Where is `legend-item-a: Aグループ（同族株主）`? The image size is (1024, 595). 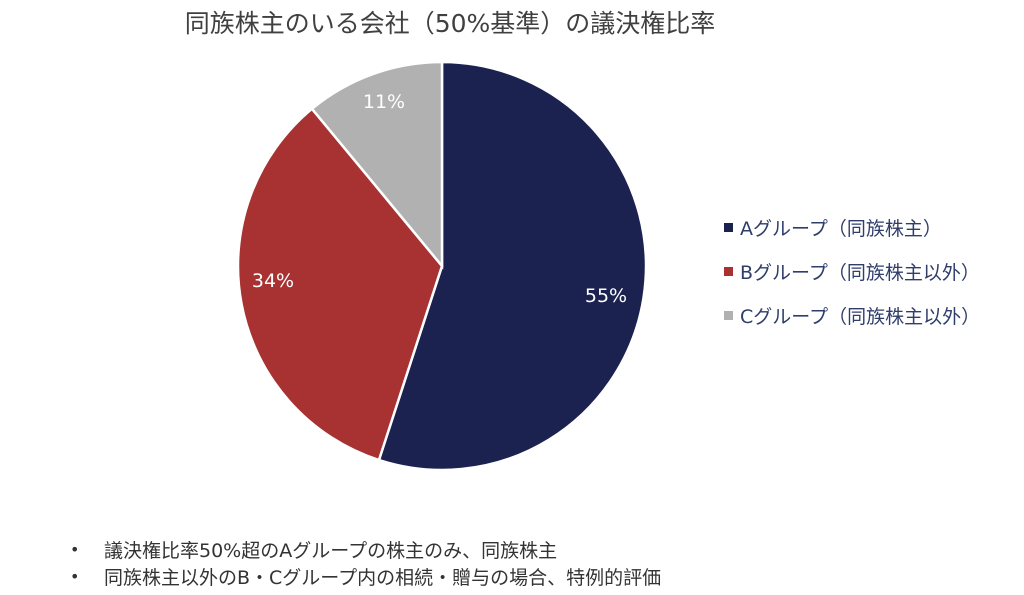 legend-item-a: Aグループ（同族株主） is located at coordinates (852, 227).